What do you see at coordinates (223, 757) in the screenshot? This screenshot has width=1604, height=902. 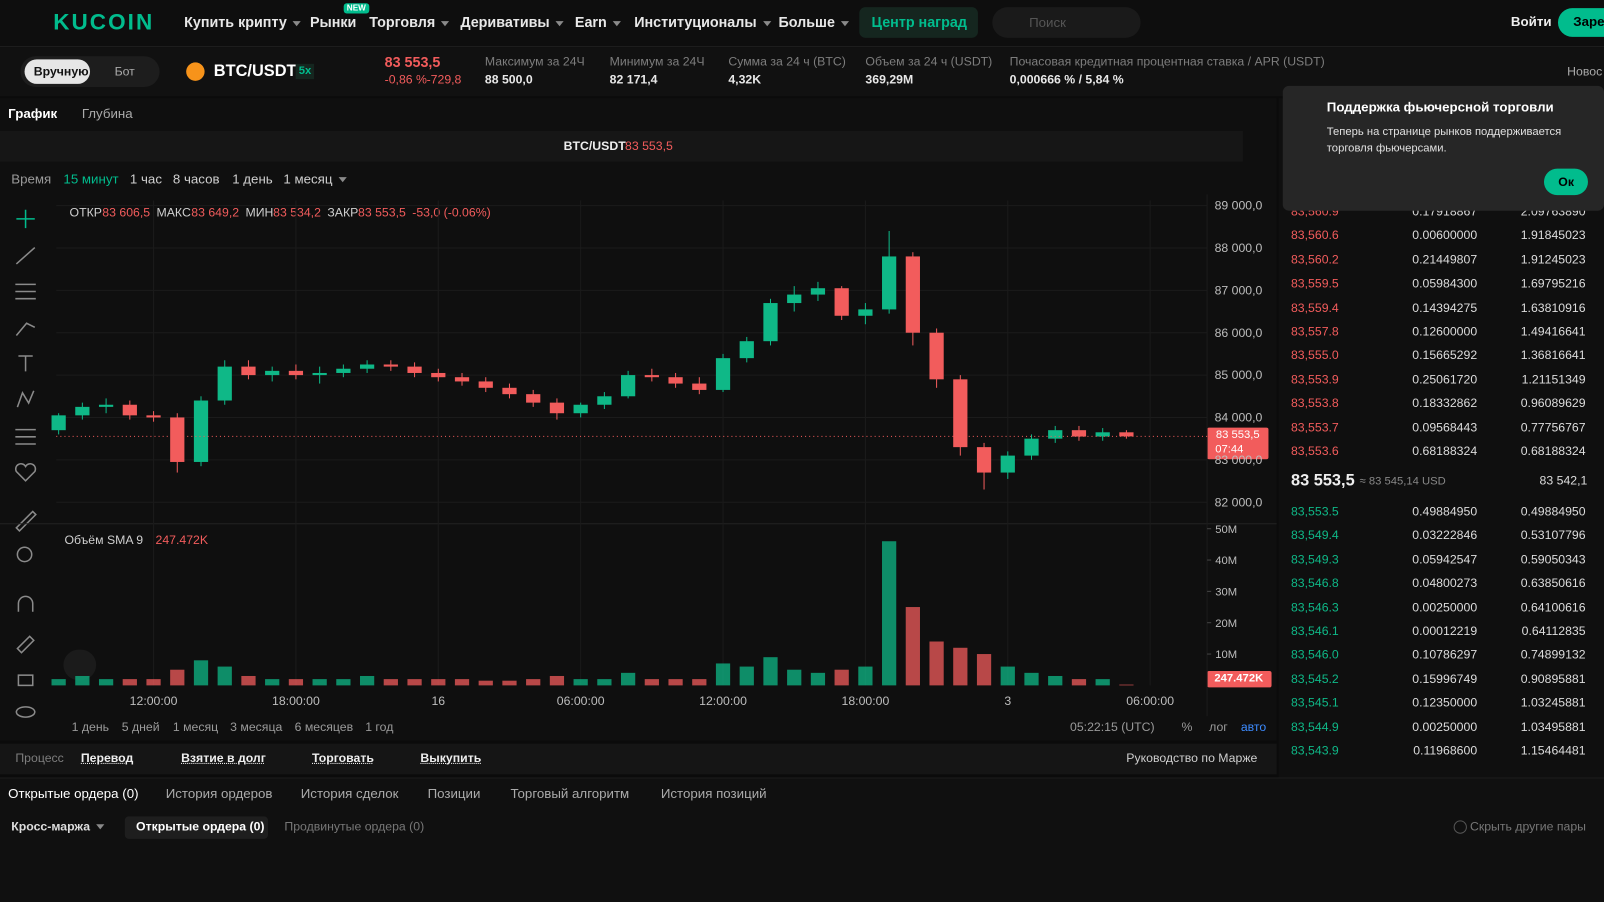 I see `process-step: Взятие в долг` at bounding box center [223, 757].